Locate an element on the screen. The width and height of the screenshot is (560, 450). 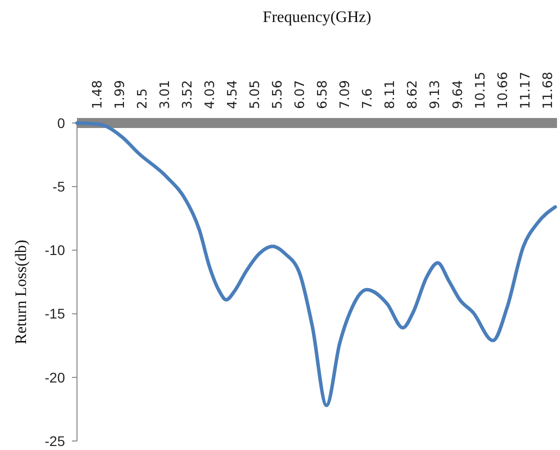
y-tick-label: 0 is located at coordinates (61, 122).